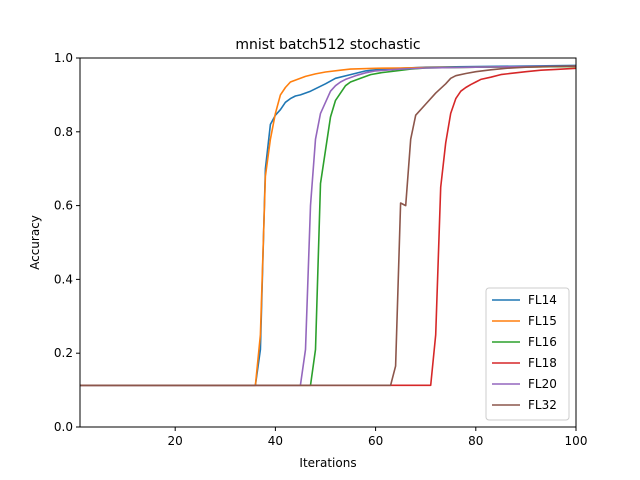  I want to click on x-axis-label: Iterations, so click(327, 463).